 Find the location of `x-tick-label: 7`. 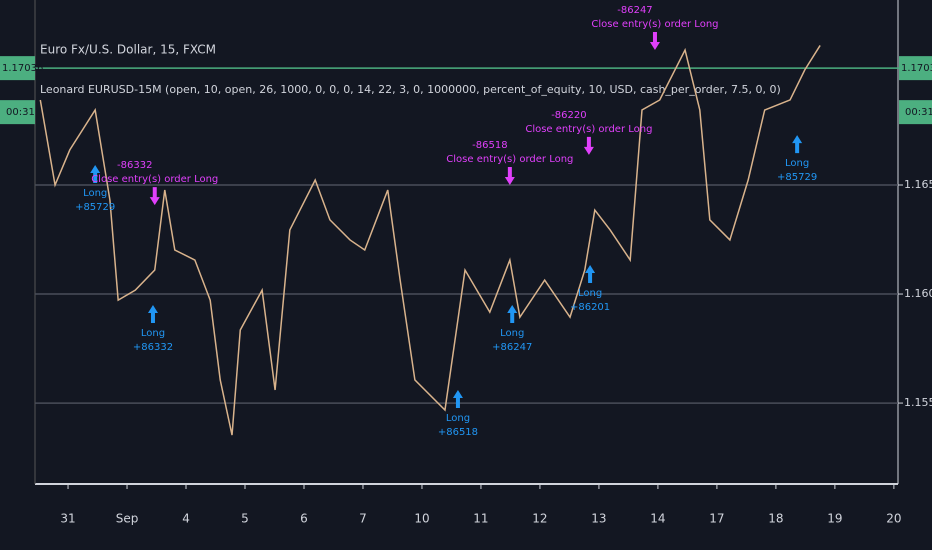

x-tick-label: 7 is located at coordinates (363, 519).